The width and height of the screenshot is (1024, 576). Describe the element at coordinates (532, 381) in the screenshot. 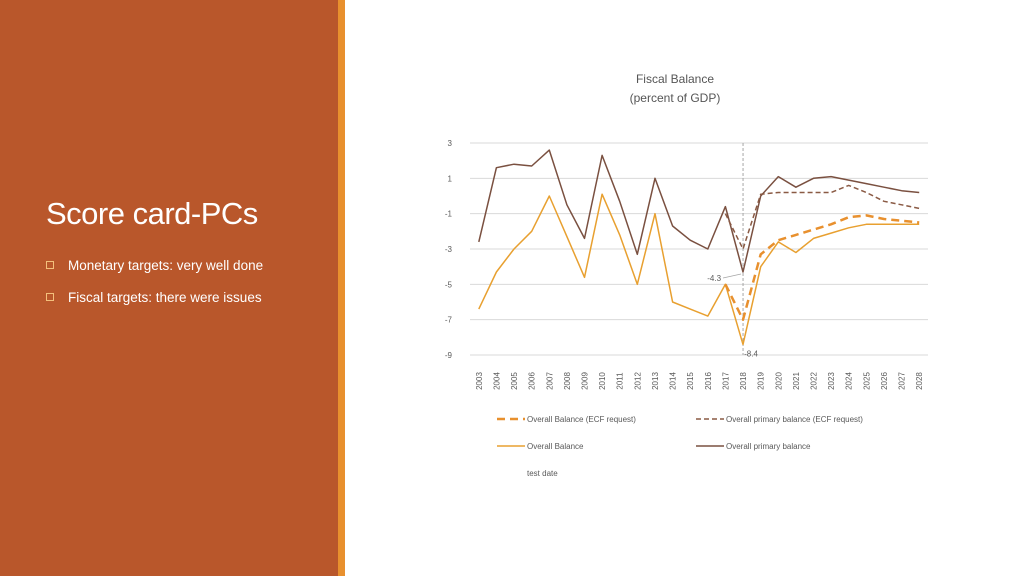

I see `x-tick-label: 2006` at that location.